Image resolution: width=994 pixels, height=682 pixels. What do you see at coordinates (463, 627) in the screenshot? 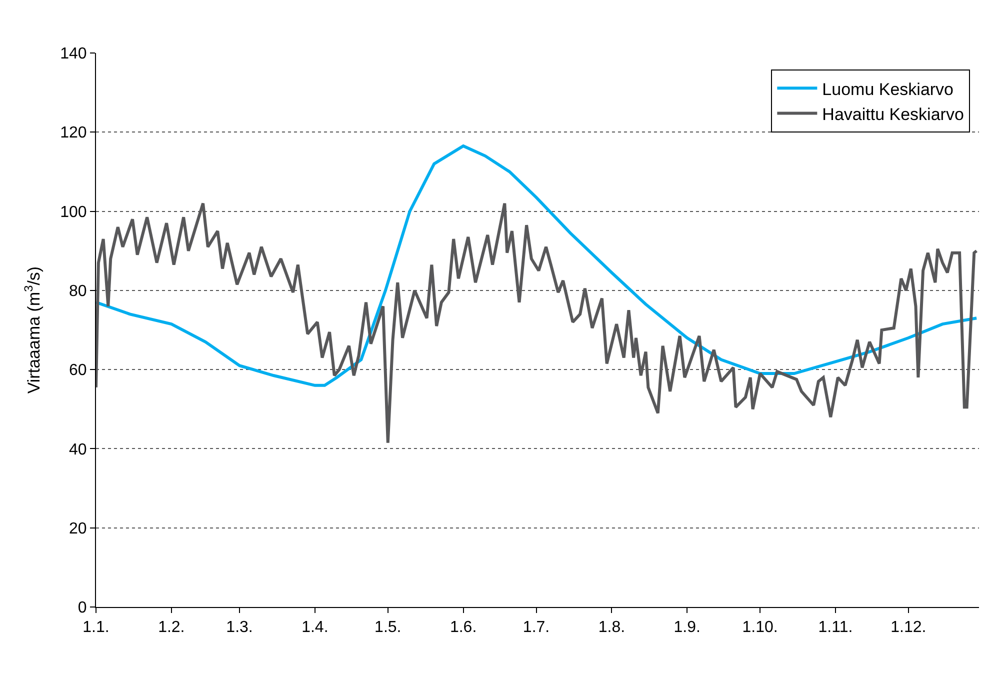
I see `x-tick-label: 1.6.` at bounding box center [463, 627].